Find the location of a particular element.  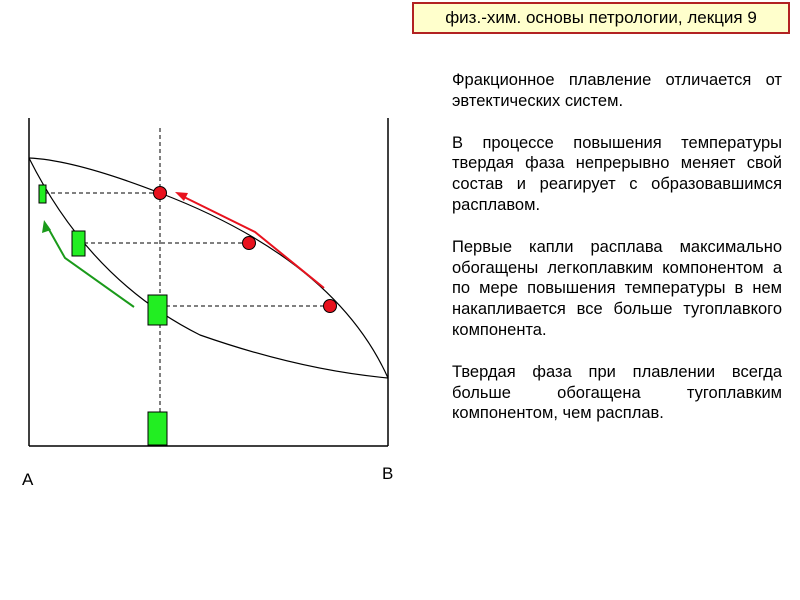

liquid-path-arrow is located at coordinates (253, 242).